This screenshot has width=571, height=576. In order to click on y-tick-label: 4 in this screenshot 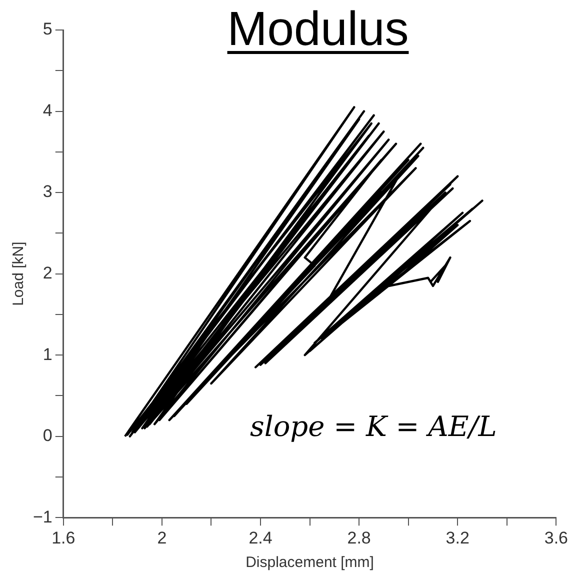, I will do `click(47, 110)`.